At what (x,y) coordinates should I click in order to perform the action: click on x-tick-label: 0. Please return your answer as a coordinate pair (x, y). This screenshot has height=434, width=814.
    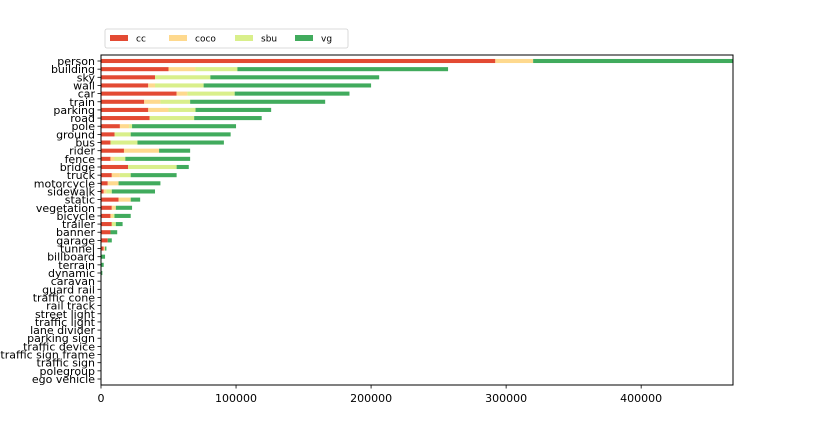
    Looking at the image, I should click on (101, 398).